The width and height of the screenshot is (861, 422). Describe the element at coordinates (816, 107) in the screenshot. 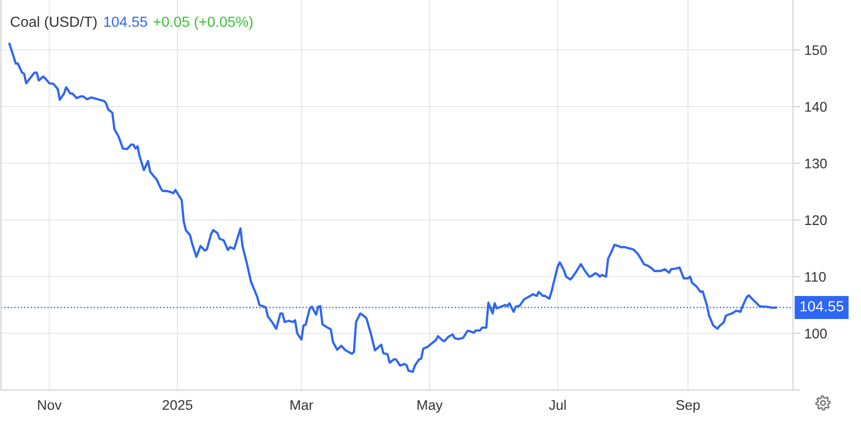

I see `y-tick-label: 140` at that location.